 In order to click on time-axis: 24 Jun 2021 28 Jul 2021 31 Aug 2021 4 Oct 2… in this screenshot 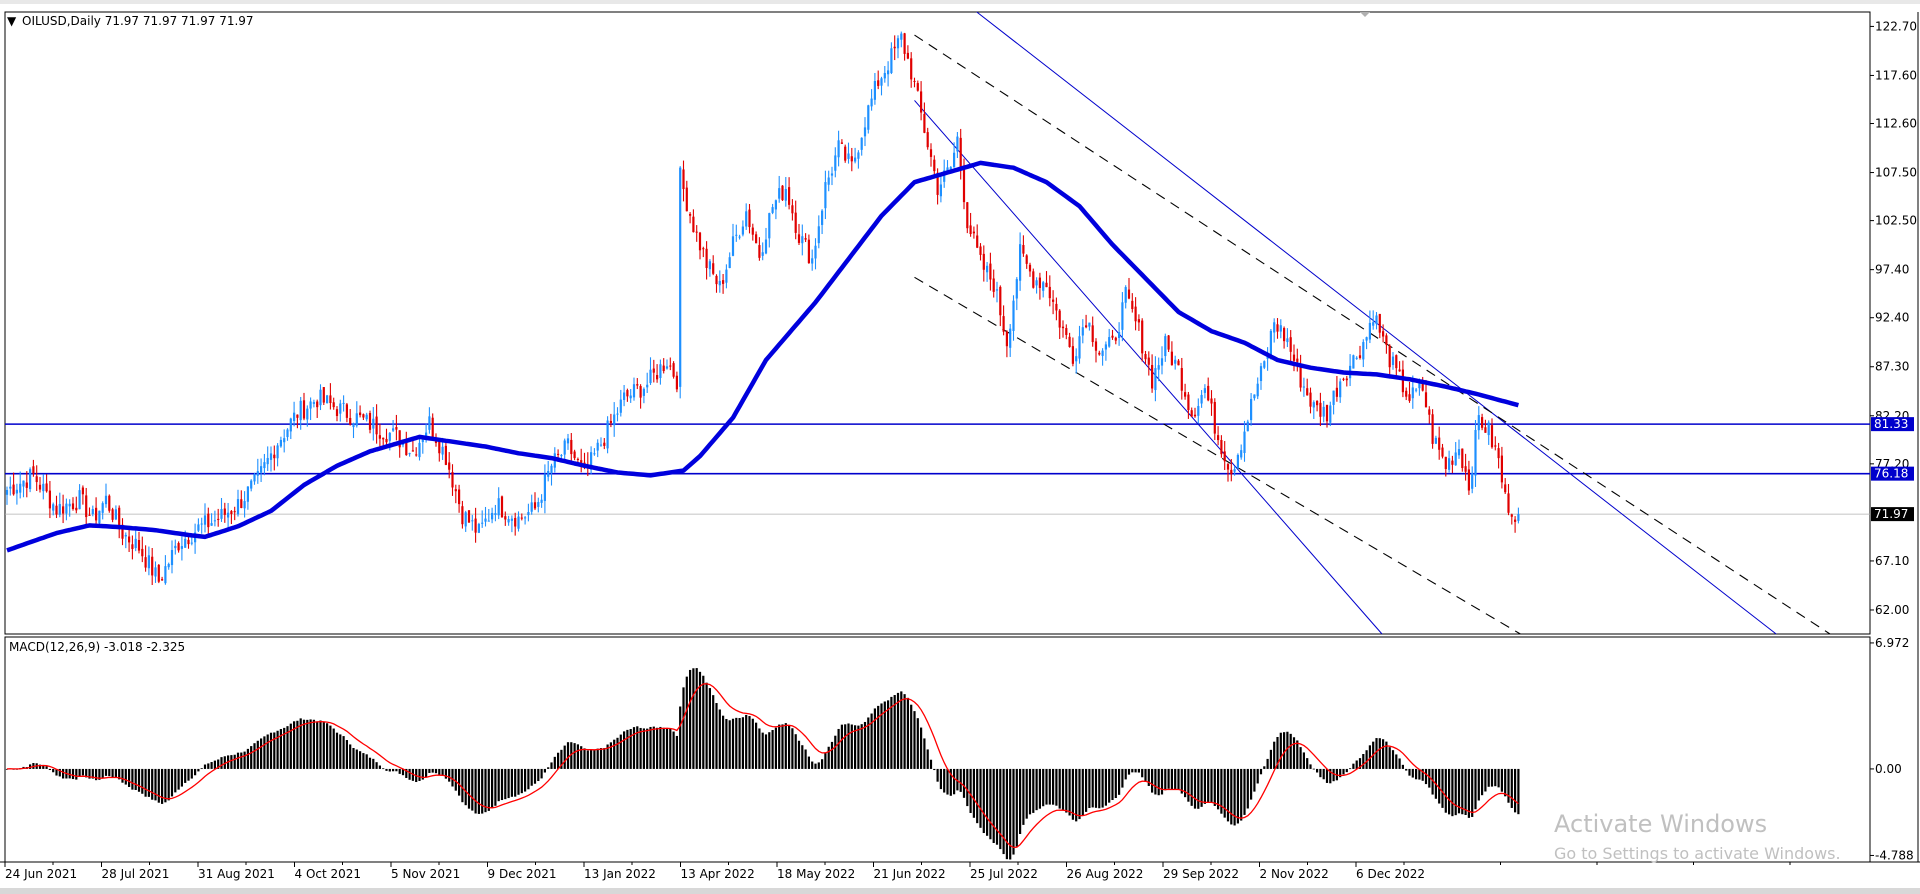, I will do `click(897, 871)`.